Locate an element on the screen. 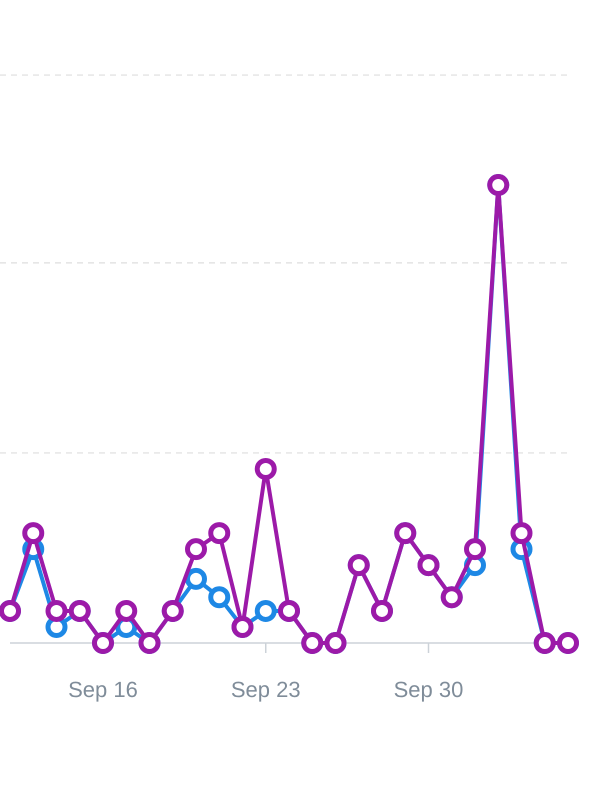  x-tick-label: Sep 16 is located at coordinates (103, 689).